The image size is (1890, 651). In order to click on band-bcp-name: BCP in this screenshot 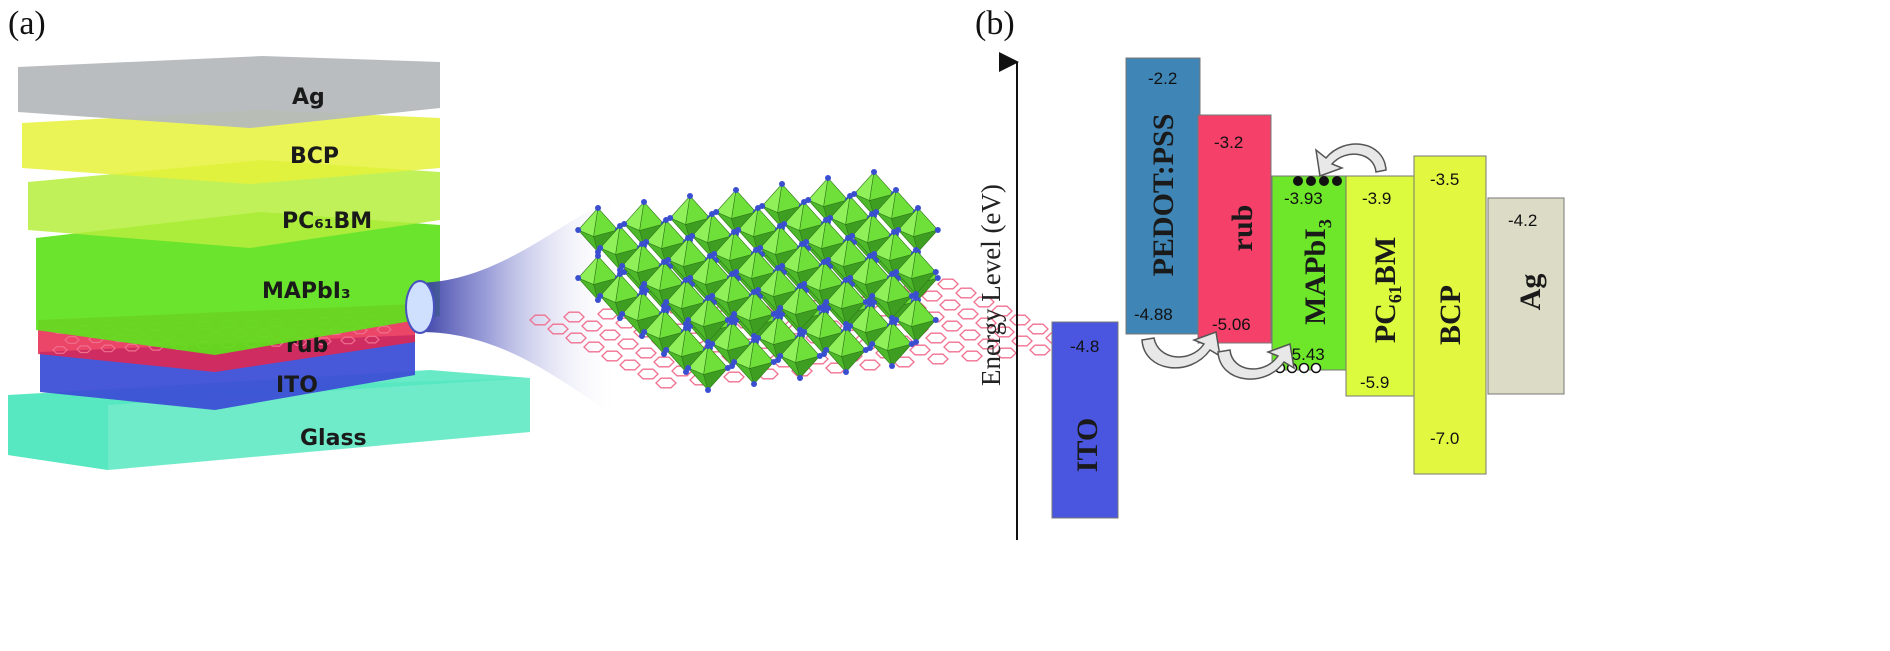, I will do `click(1450, 315)`.